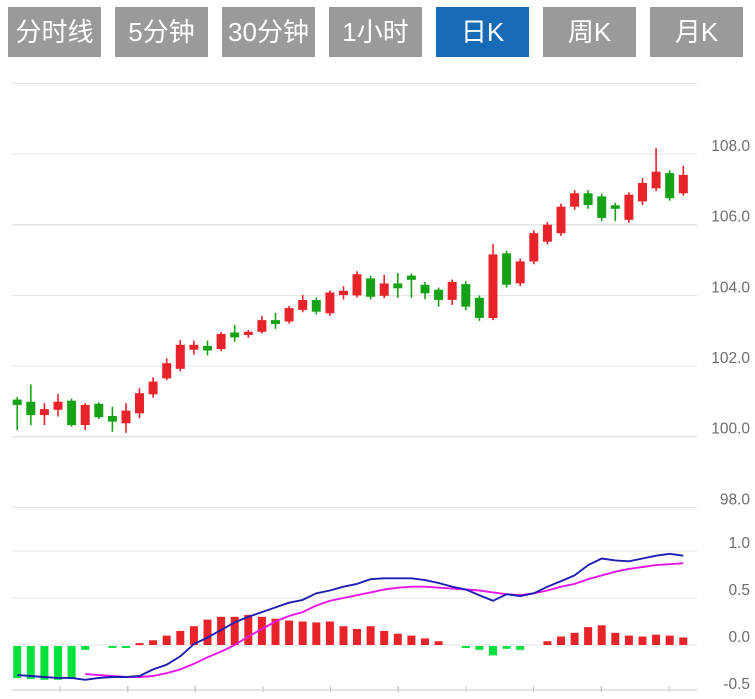 This screenshot has width=755, height=699. Describe the element at coordinates (482, 32) in the screenshot. I see `period-button-daily-k: 日K` at that location.